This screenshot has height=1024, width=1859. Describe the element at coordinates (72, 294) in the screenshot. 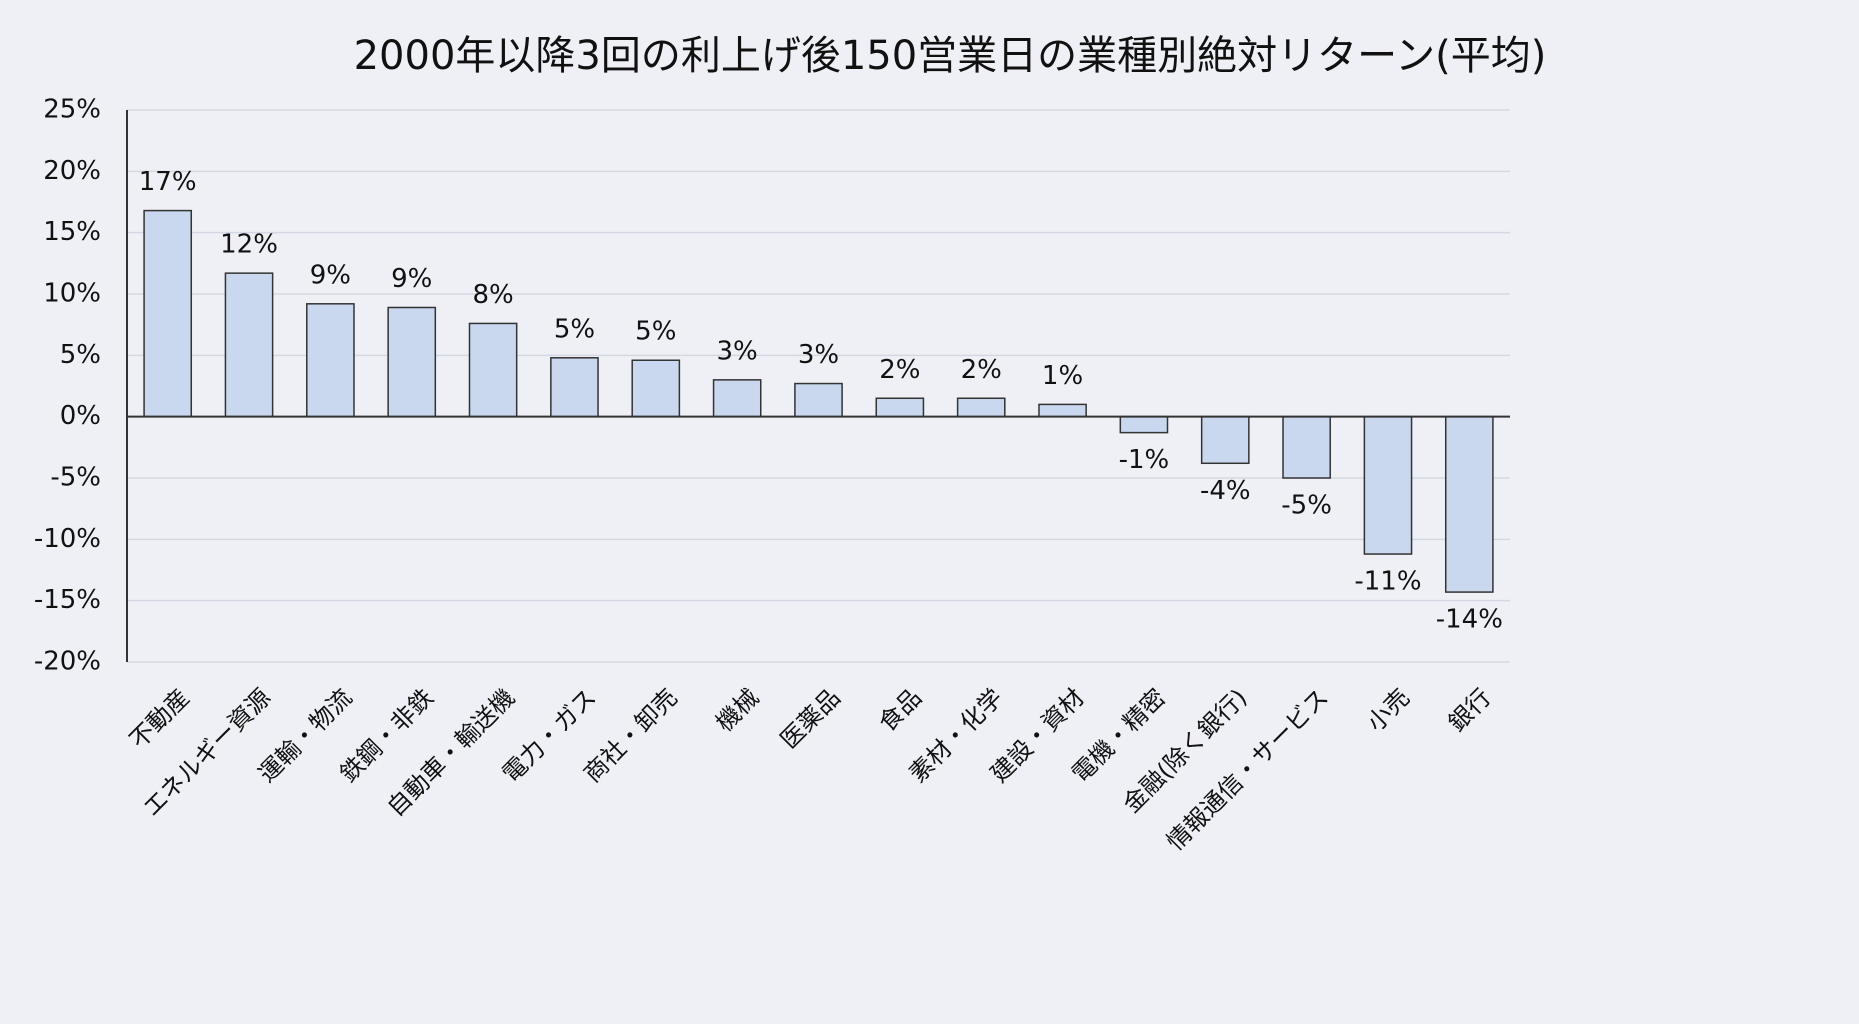

I see `y-tick-label: 10%` at that location.